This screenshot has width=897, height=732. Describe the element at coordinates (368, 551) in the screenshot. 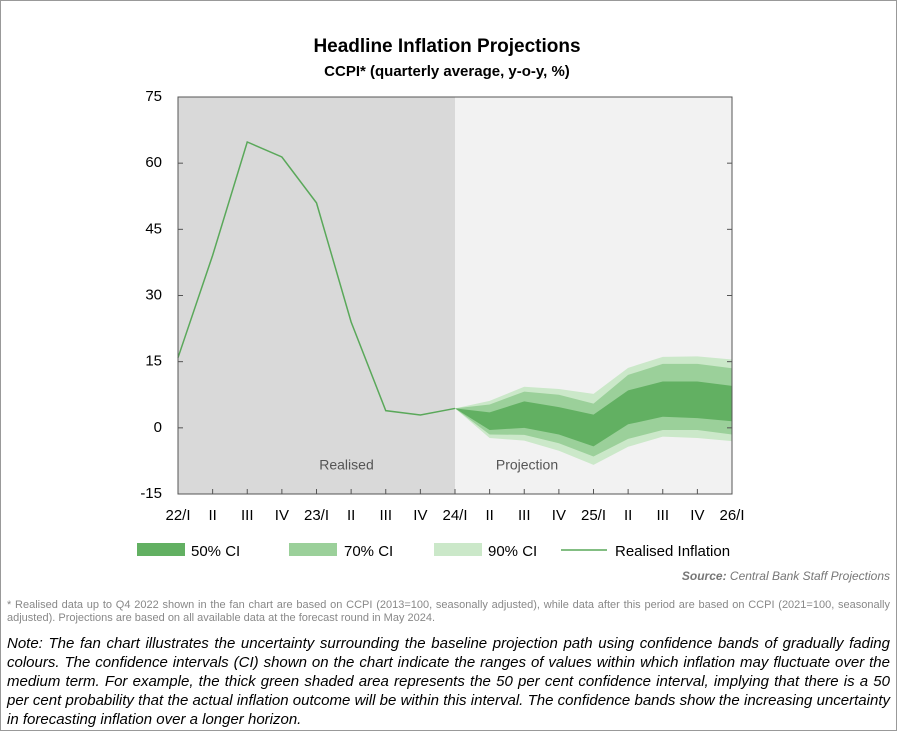

I see `legend-label: 70% CI` at that location.